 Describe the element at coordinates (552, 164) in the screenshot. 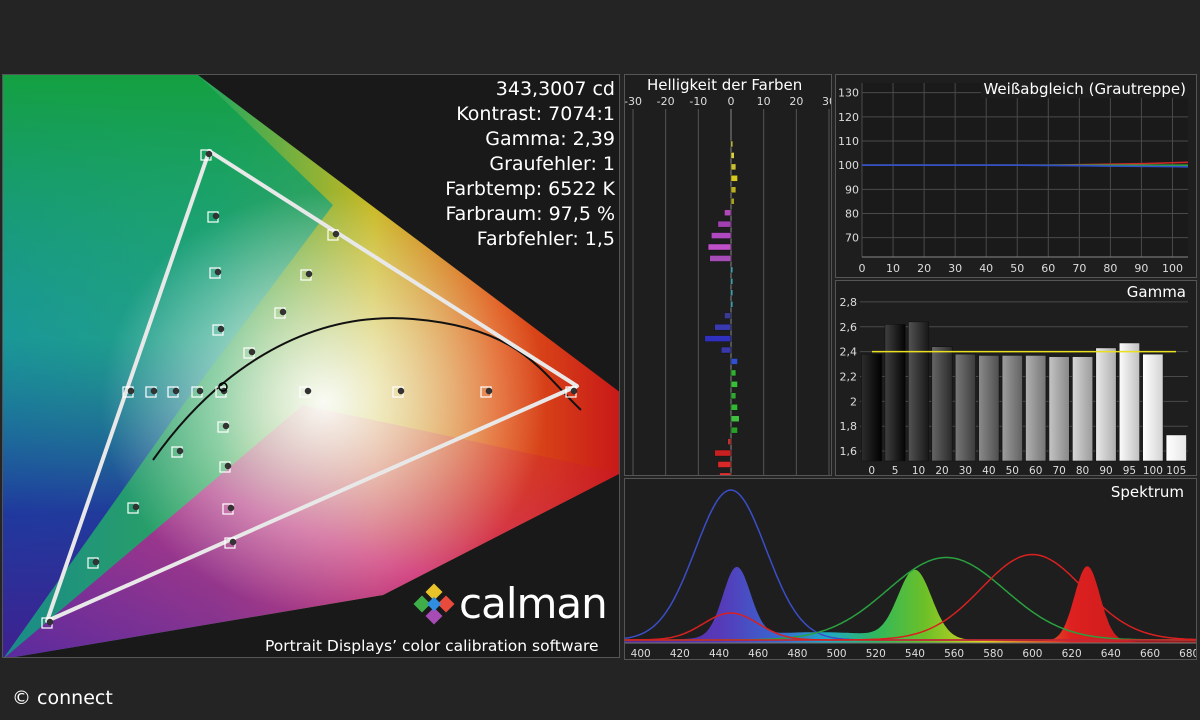

I see `grey-error-value: Graufehler: 1` at that location.